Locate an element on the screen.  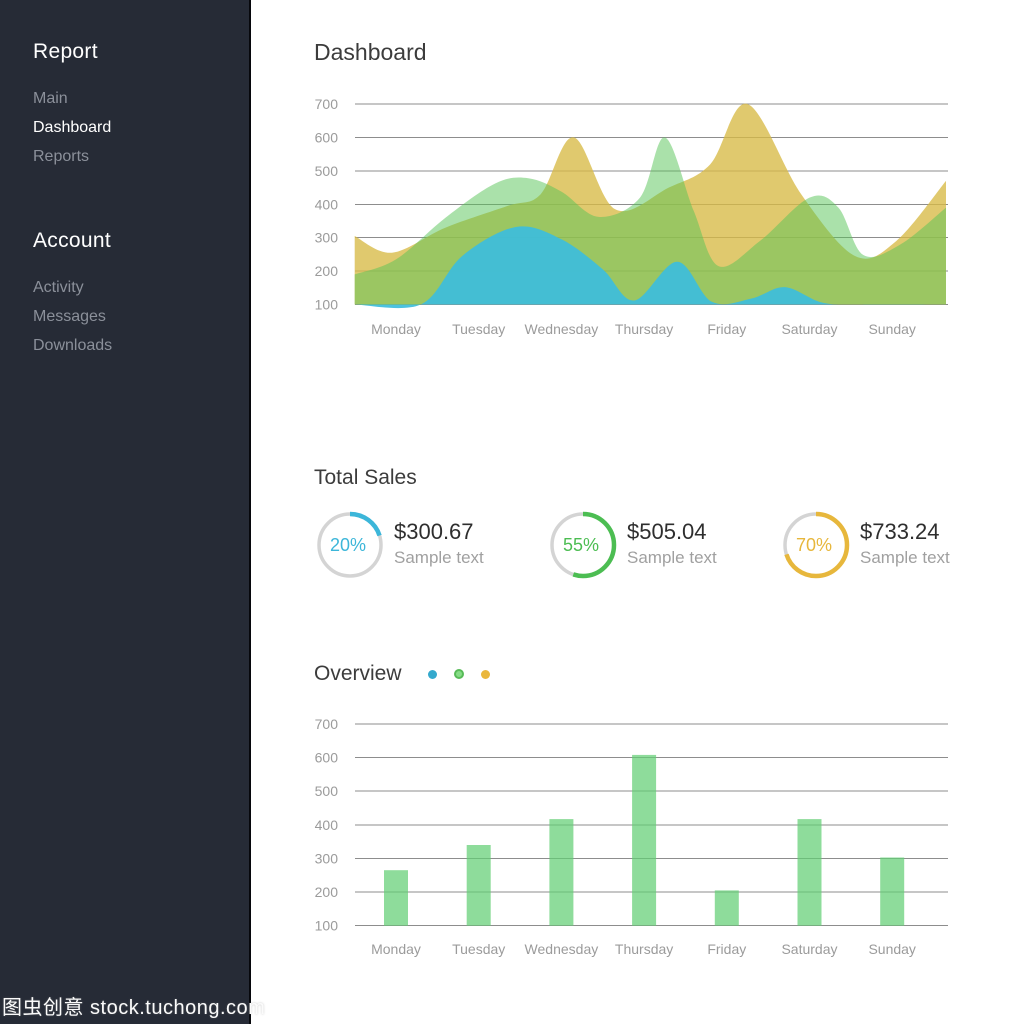
sale-amount: $300.67 is located at coordinates (434, 531).